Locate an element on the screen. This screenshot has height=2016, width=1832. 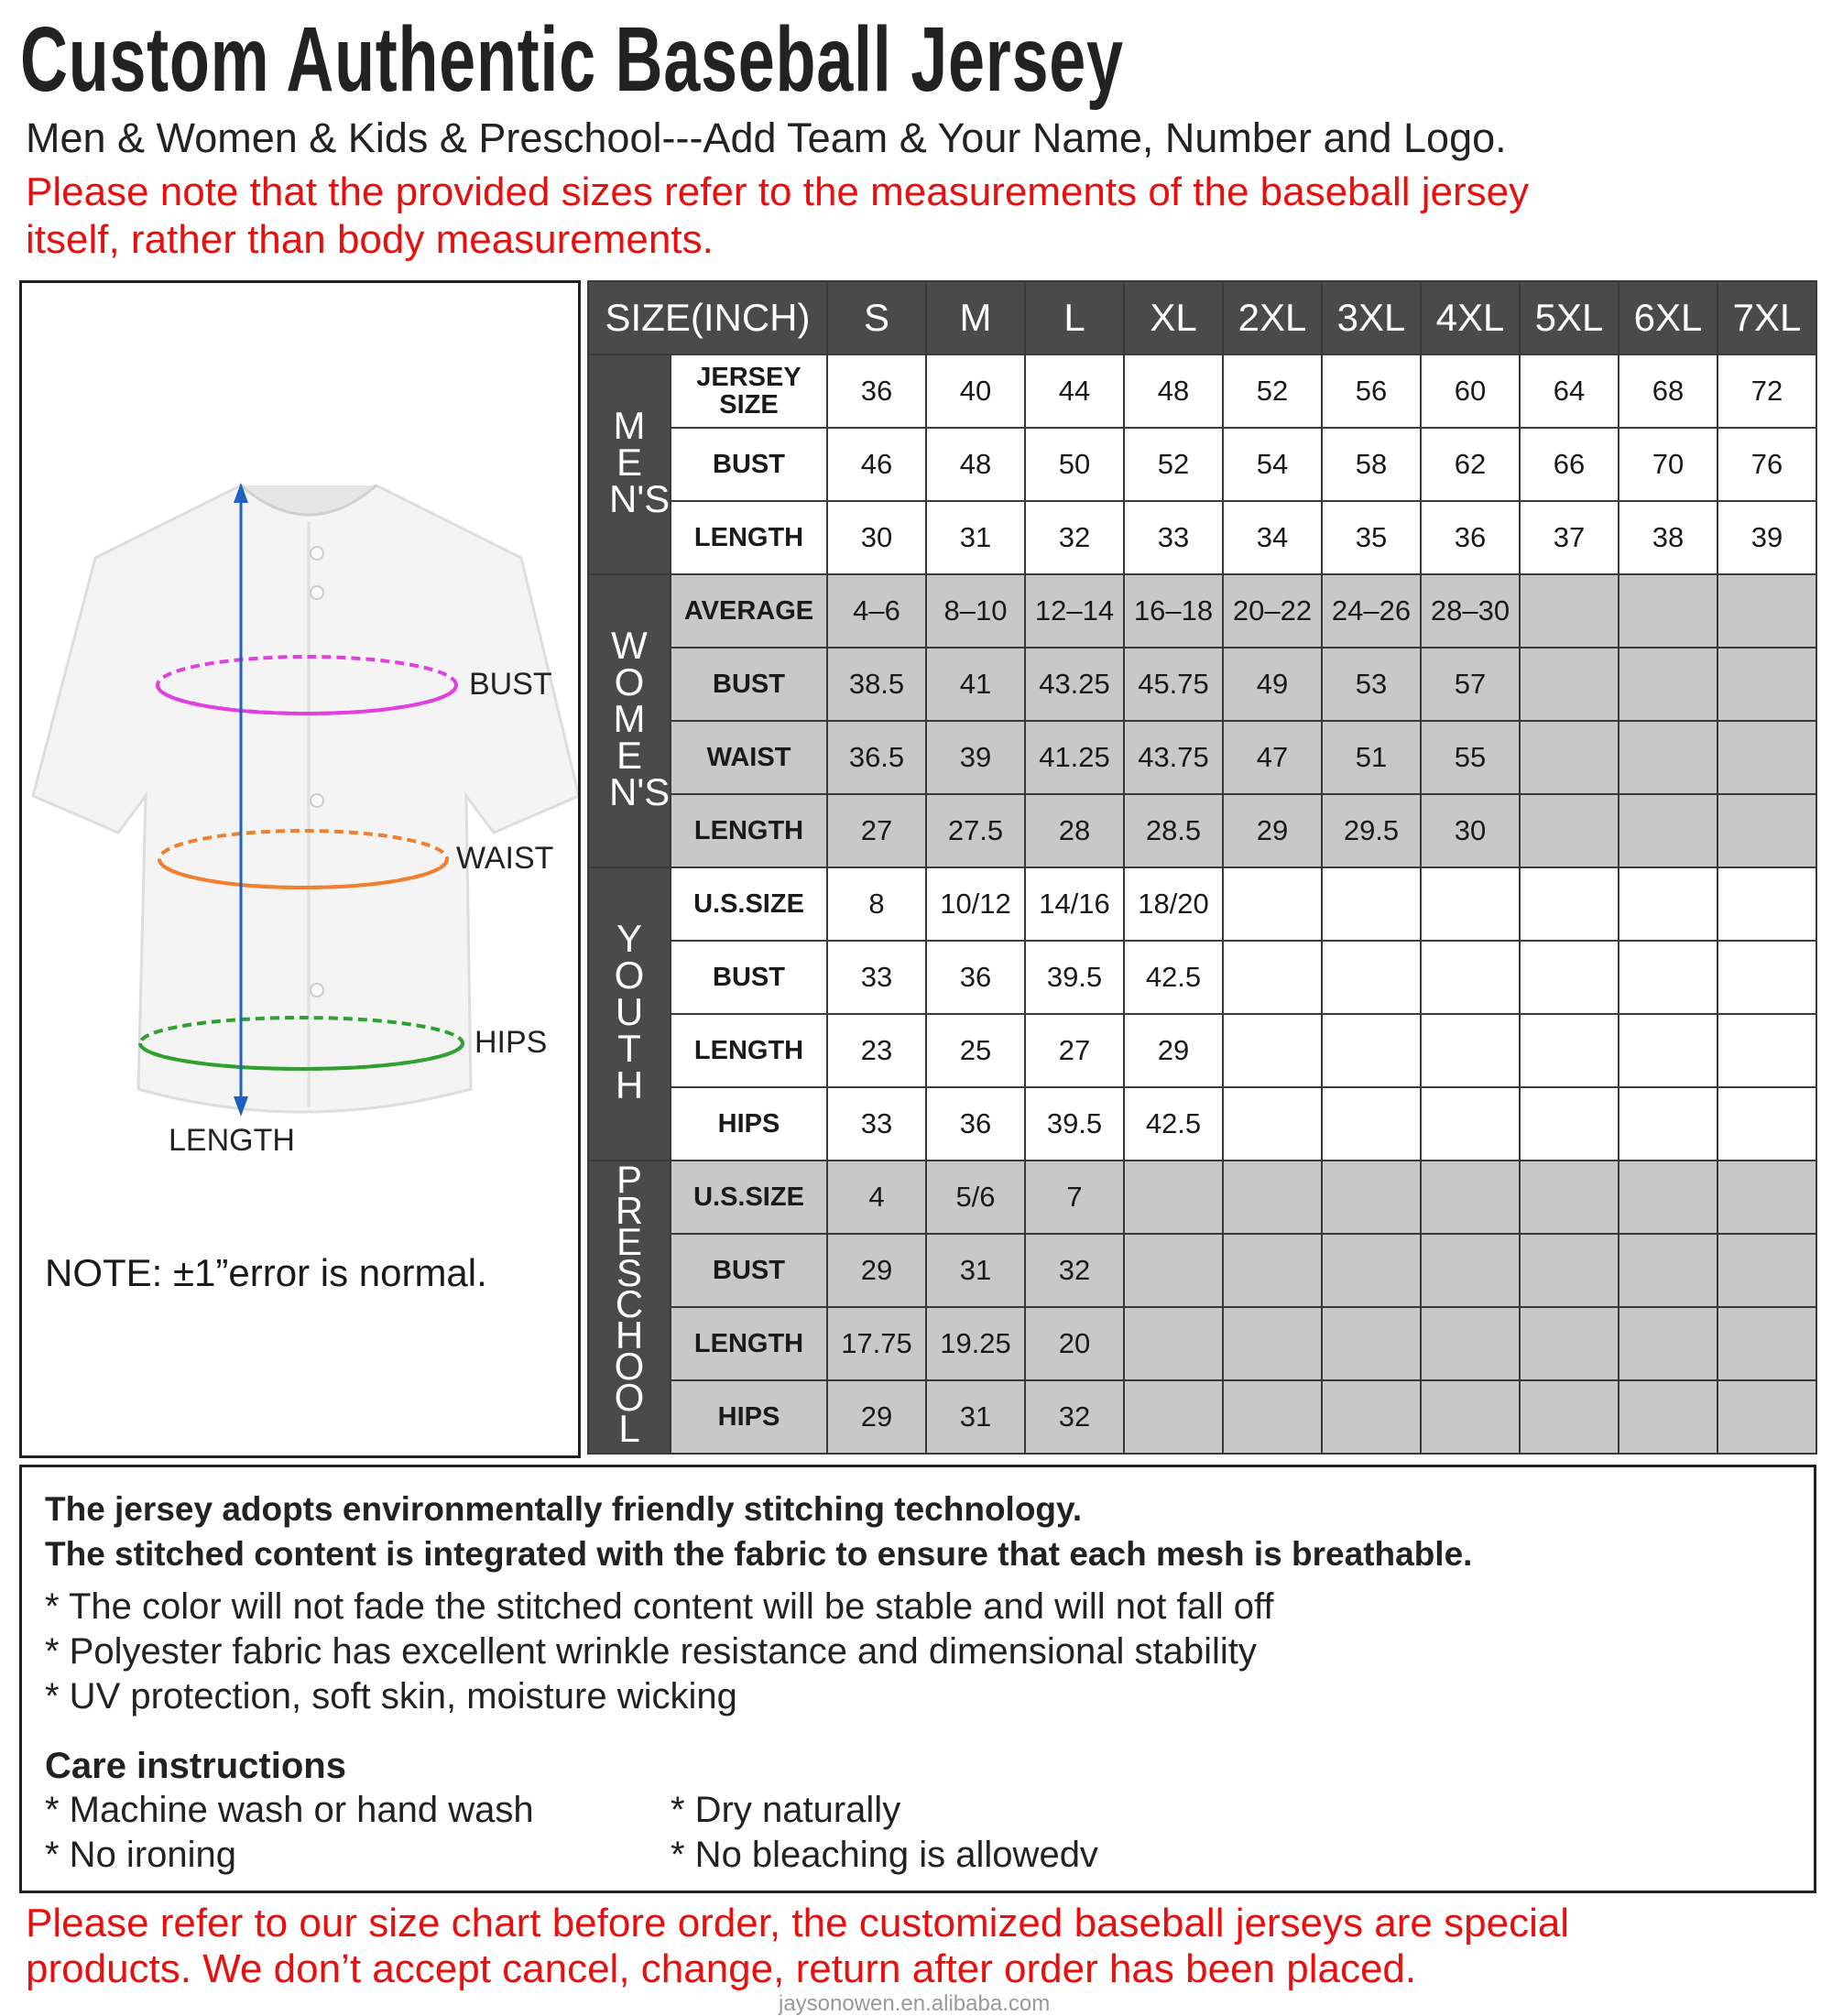
table-cell: 4–6 is located at coordinates (877, 610).